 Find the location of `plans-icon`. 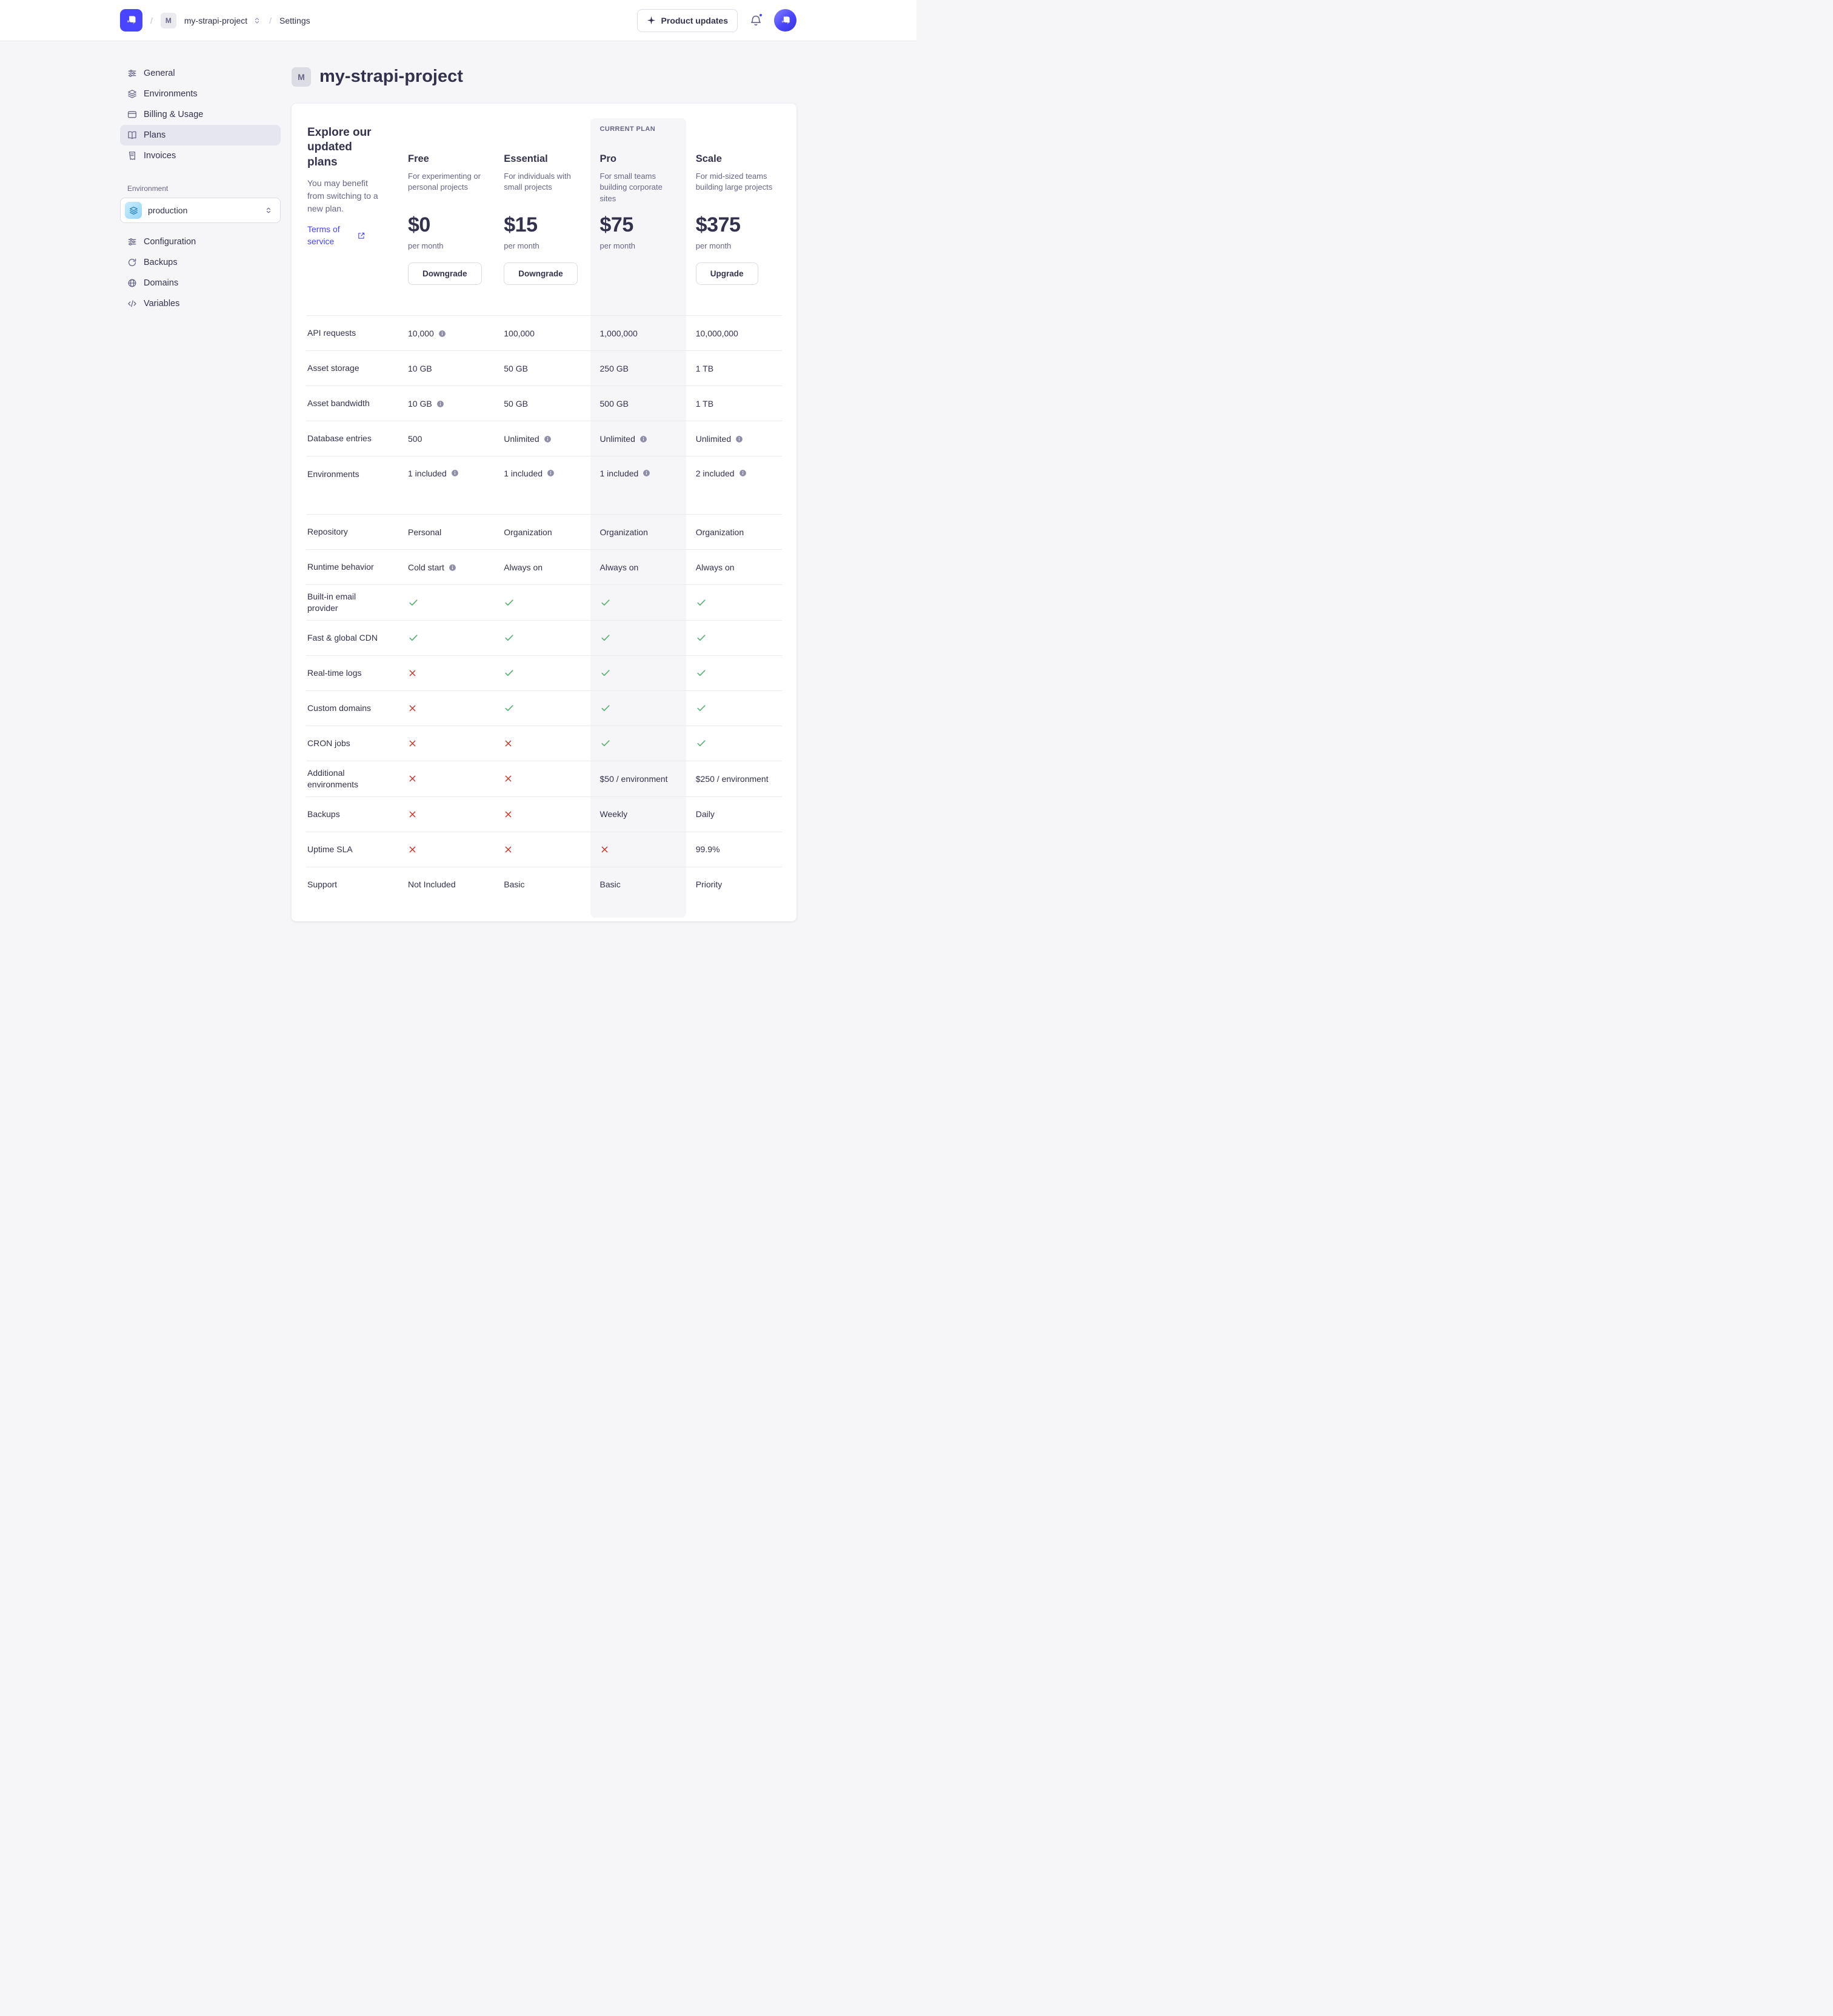

plans-icon is located at coordinates (132, 135).